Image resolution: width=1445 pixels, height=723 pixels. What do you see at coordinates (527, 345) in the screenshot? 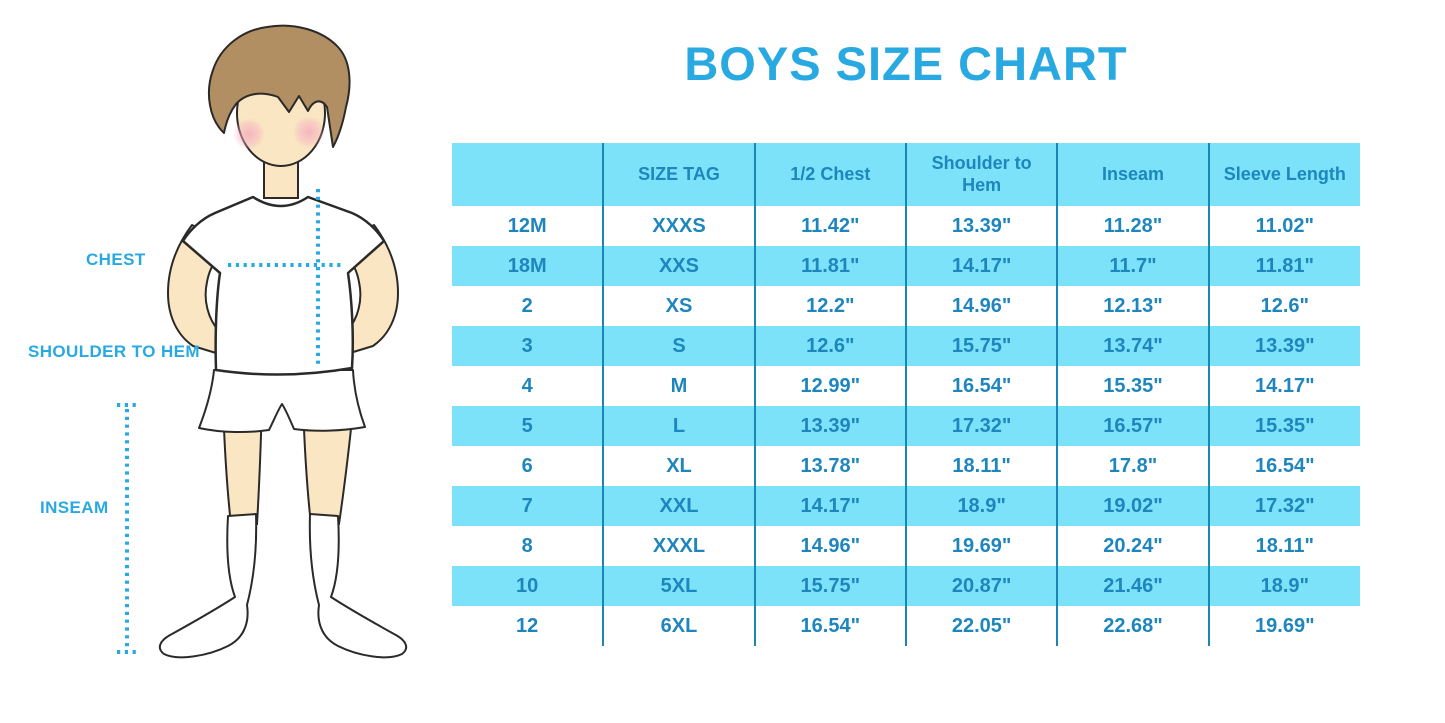
I see `cell-size: 3` at bounding box center [527, 345].